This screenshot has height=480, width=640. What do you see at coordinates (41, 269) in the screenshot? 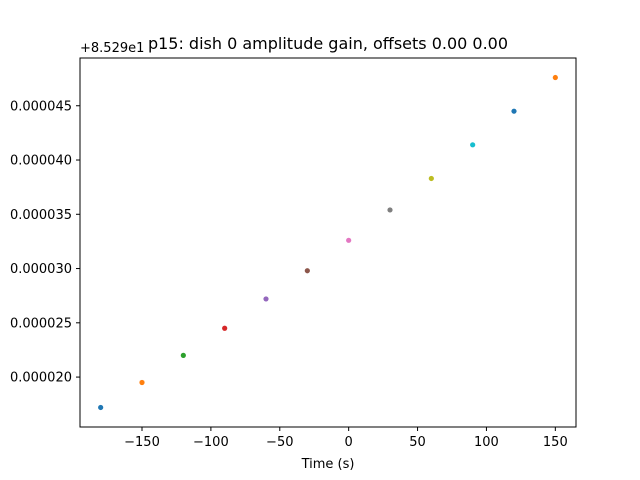
I see `y-tick-label: 0.000030` at bounding box center [41, 269].